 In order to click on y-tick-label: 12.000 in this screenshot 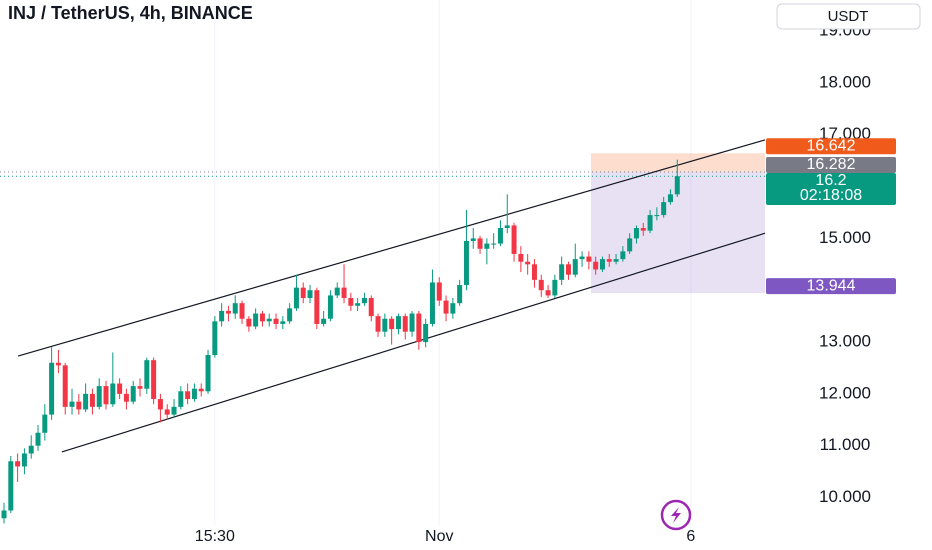, I will do `click(845, 392)`.